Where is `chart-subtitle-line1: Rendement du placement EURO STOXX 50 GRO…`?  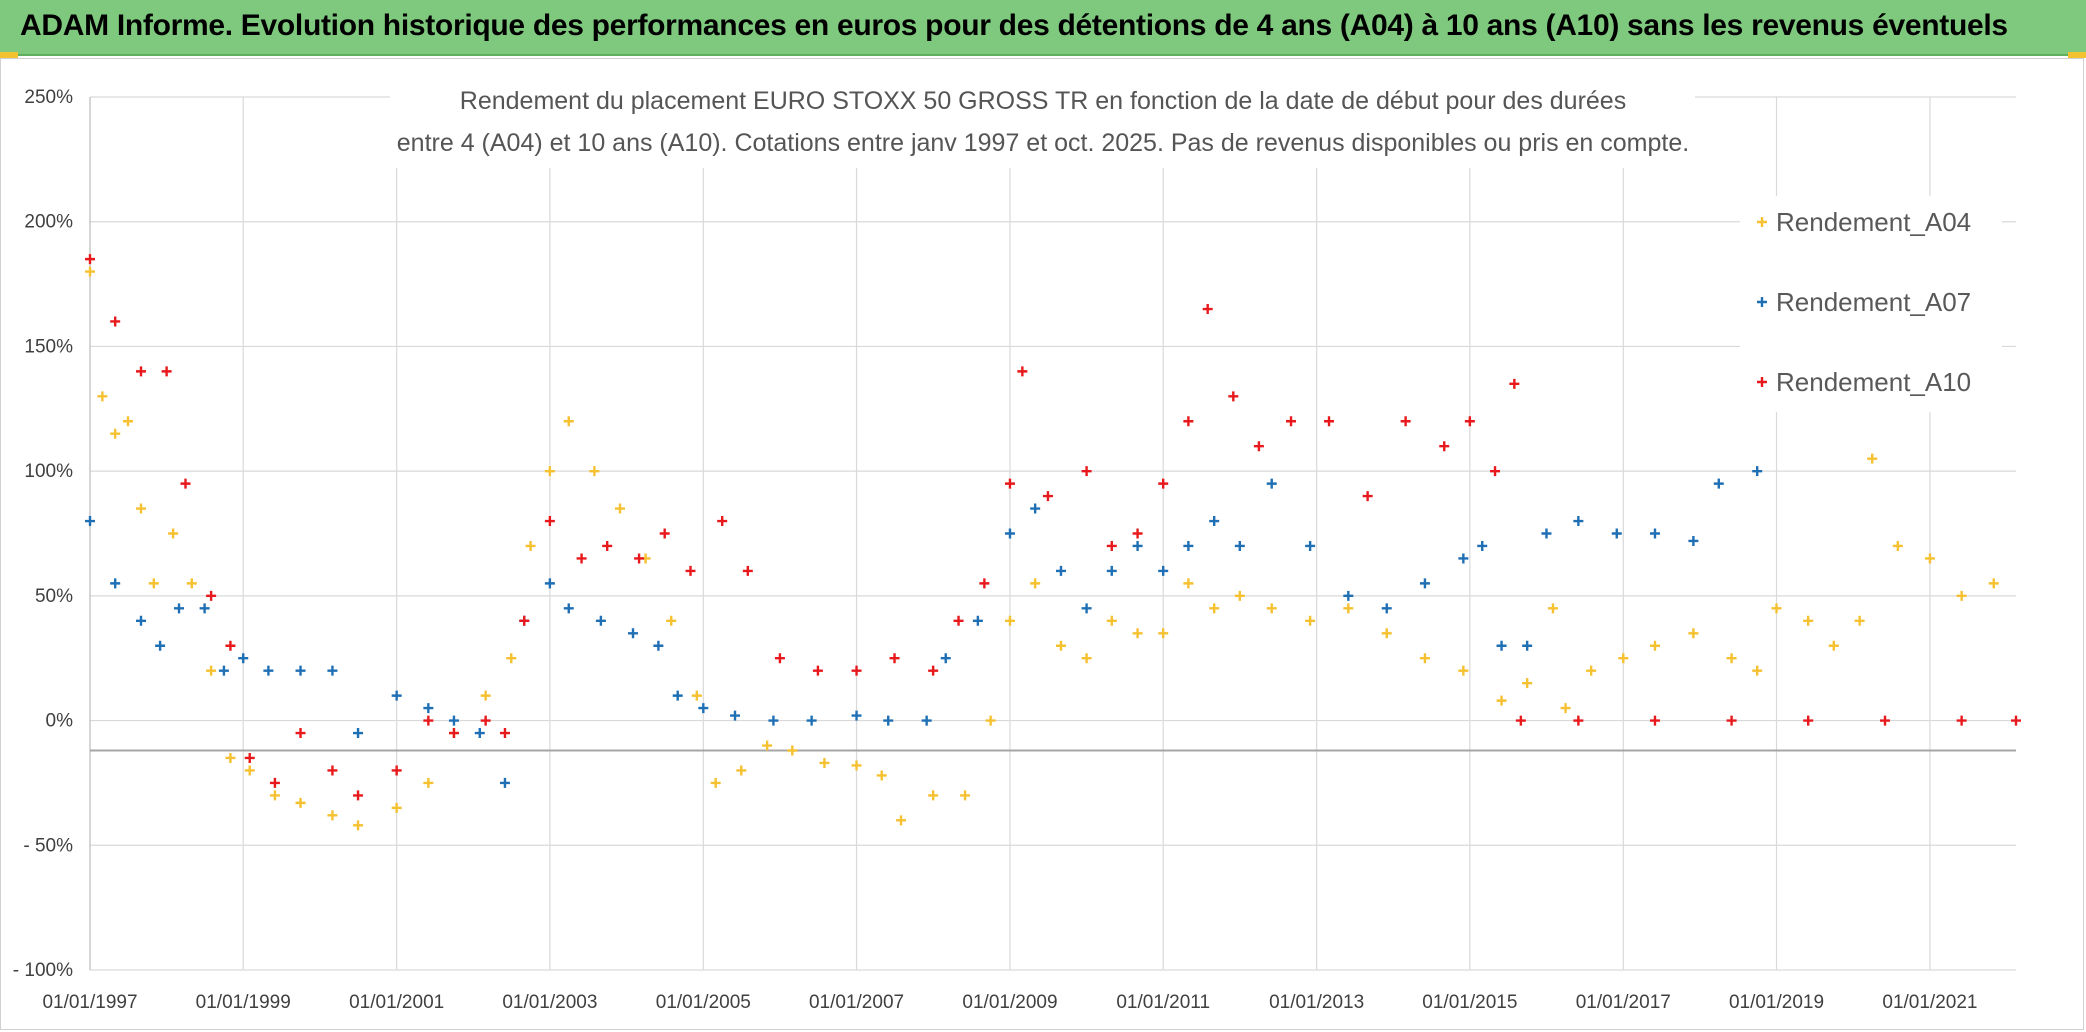 chart-subtitle-line1: Rendement du placement EURO STOXX 50 GRO… is located at coordinates (1043, 101).